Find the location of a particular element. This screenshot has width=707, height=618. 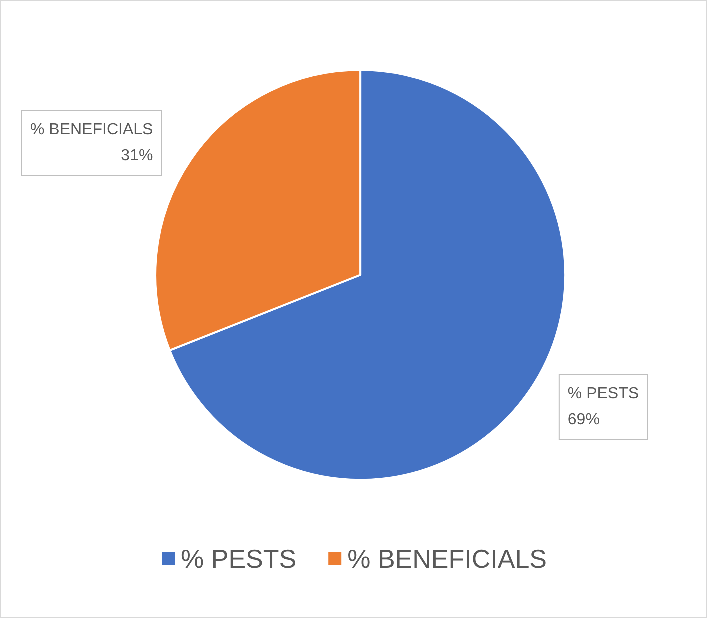

legend-label: % BENEFICIALS is located at coordinates (448, 559).